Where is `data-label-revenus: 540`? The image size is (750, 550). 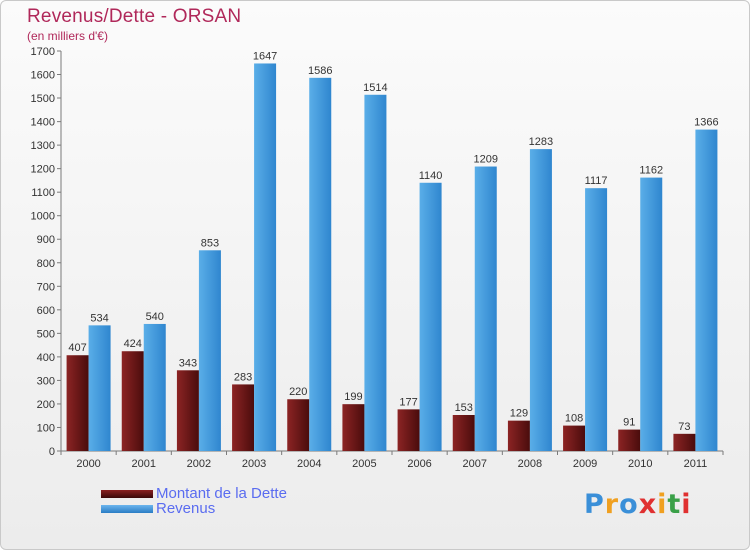
data-label-revenus: 540 is located at coordinates (155, 317).